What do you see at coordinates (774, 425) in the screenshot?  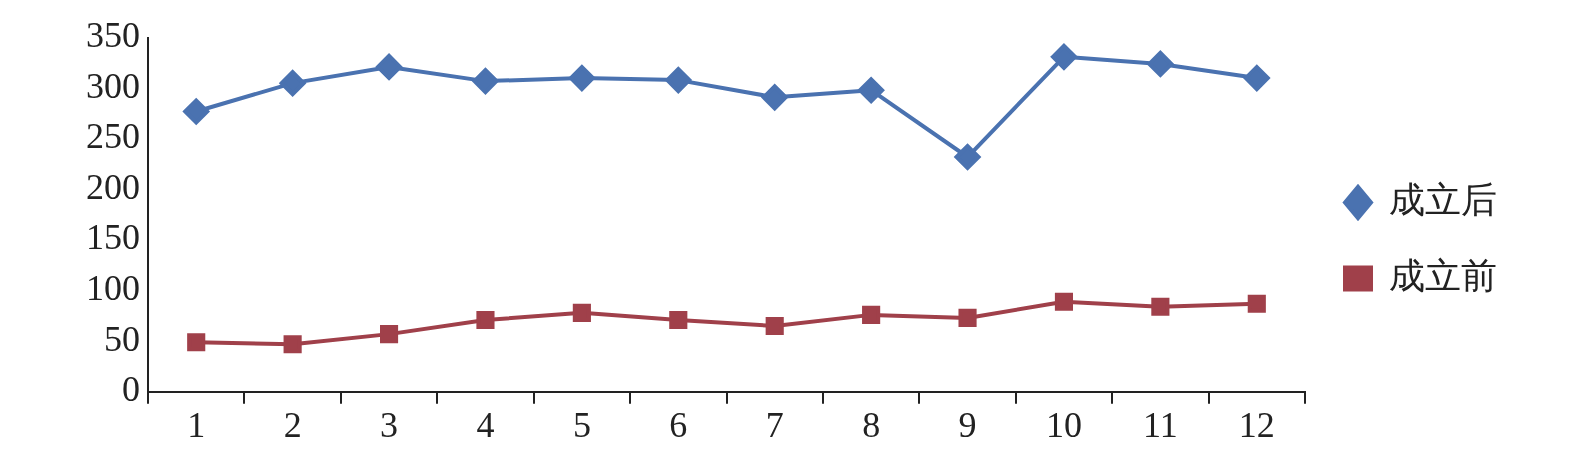 I see `x-tick-label: 7` at bounding box center [774, 425].